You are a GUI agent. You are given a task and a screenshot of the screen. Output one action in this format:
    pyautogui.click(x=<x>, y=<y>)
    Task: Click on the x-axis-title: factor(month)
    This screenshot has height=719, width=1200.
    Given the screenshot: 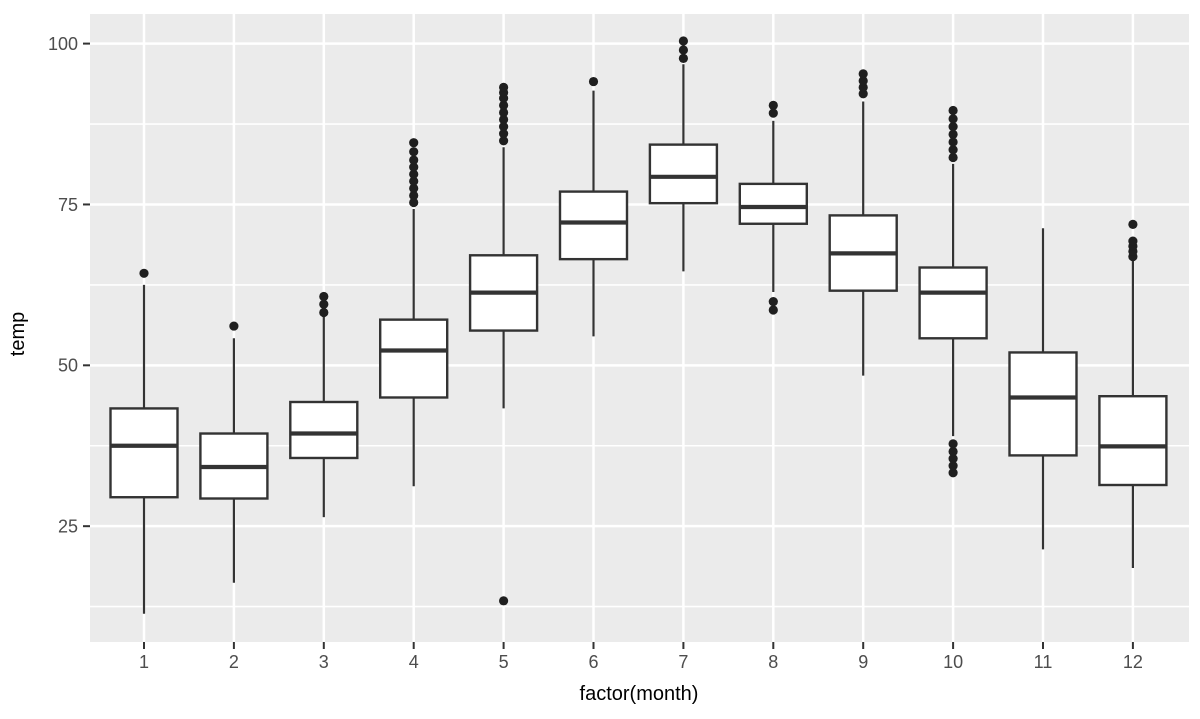 What is the action you would take?
    pyautogui.click(x=639, y=694)
    